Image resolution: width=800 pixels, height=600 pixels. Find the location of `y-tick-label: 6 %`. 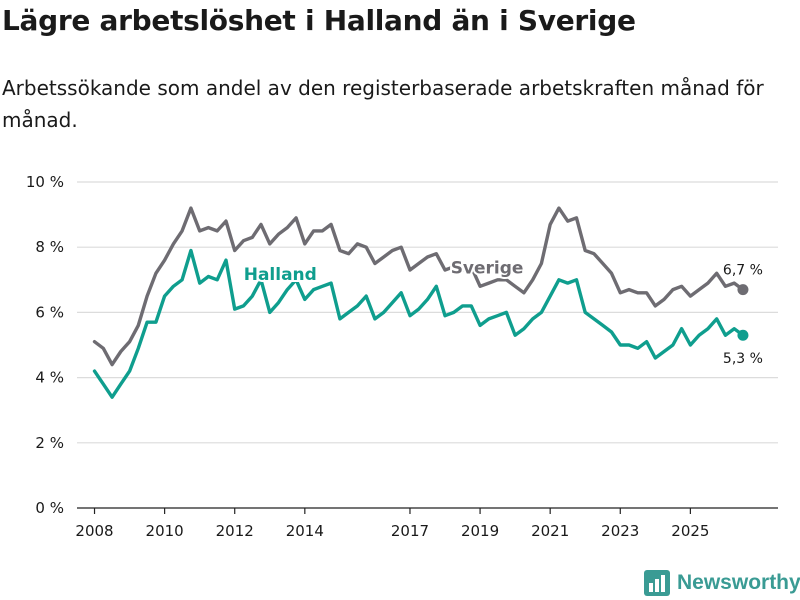

y-tick-label: 6 % is located at coordinates (49, 312).